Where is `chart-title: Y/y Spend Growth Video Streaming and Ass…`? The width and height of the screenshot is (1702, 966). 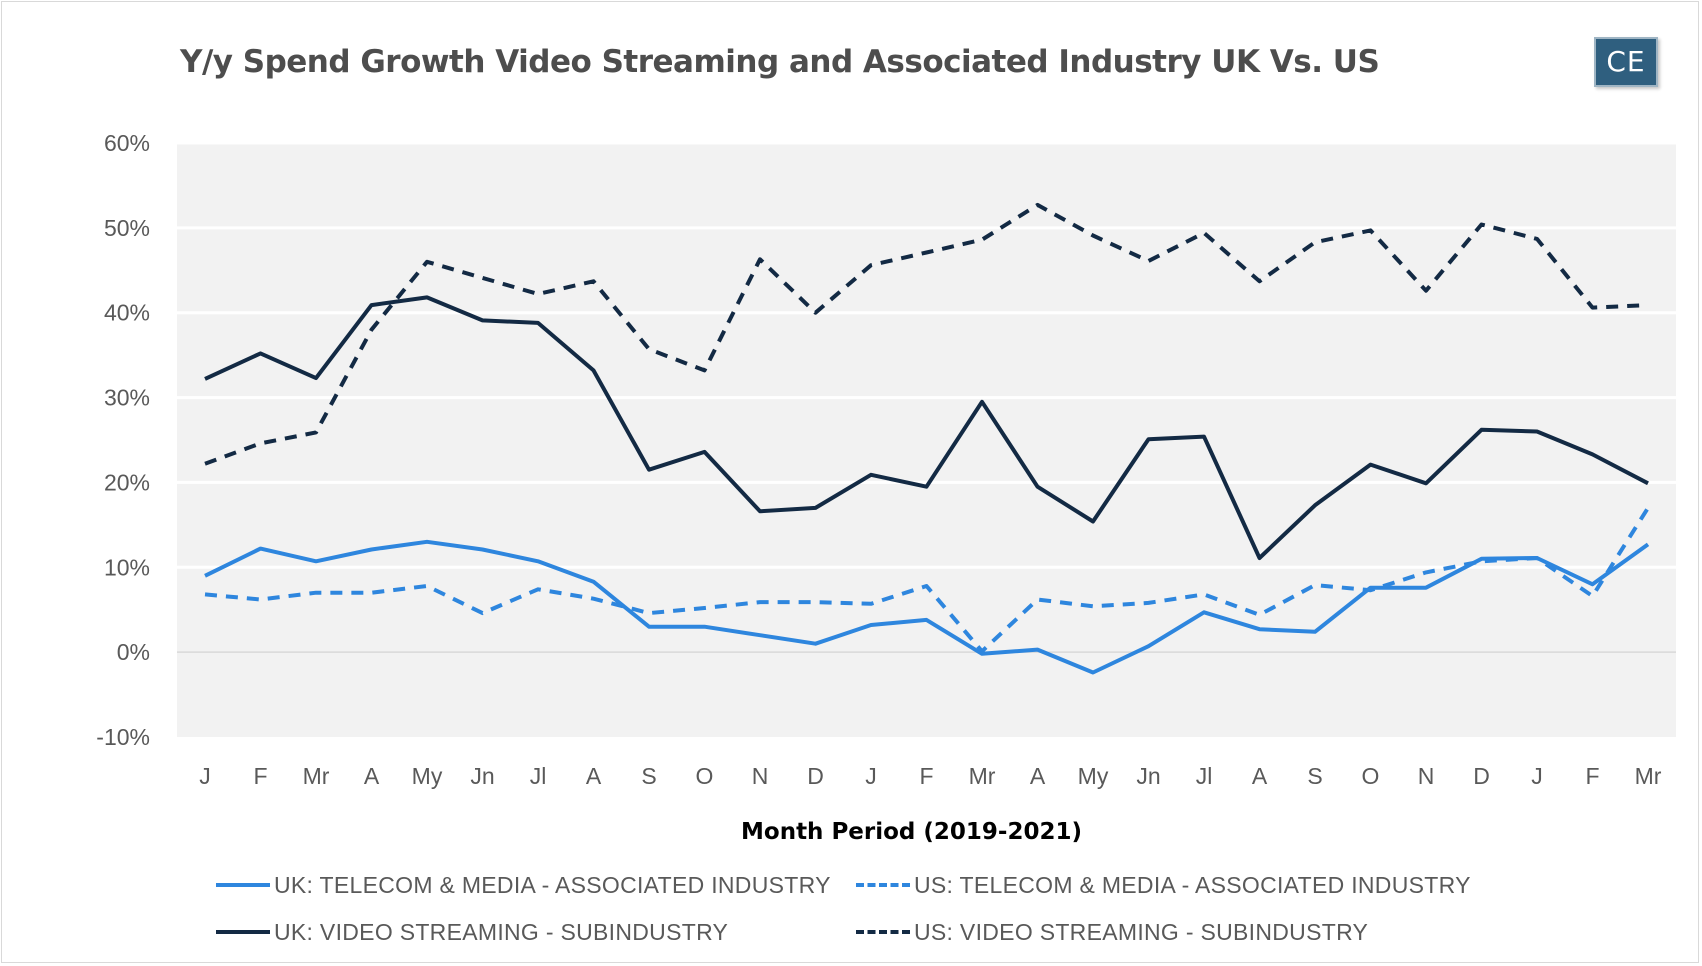
chart-title: Y/y Spend Growth Video Streaming and Ass… is located at coordinates (780, 62).